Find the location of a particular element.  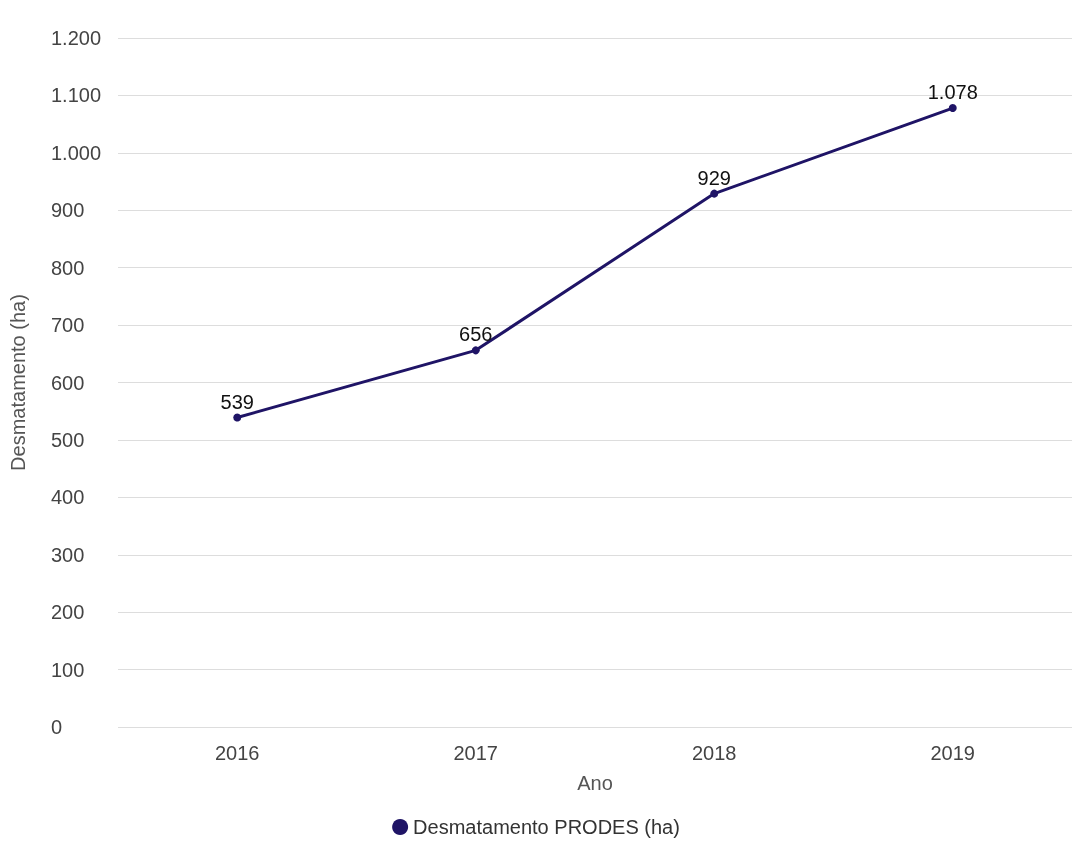

y-tick-label: 600 is located at coordinates (68, 382).